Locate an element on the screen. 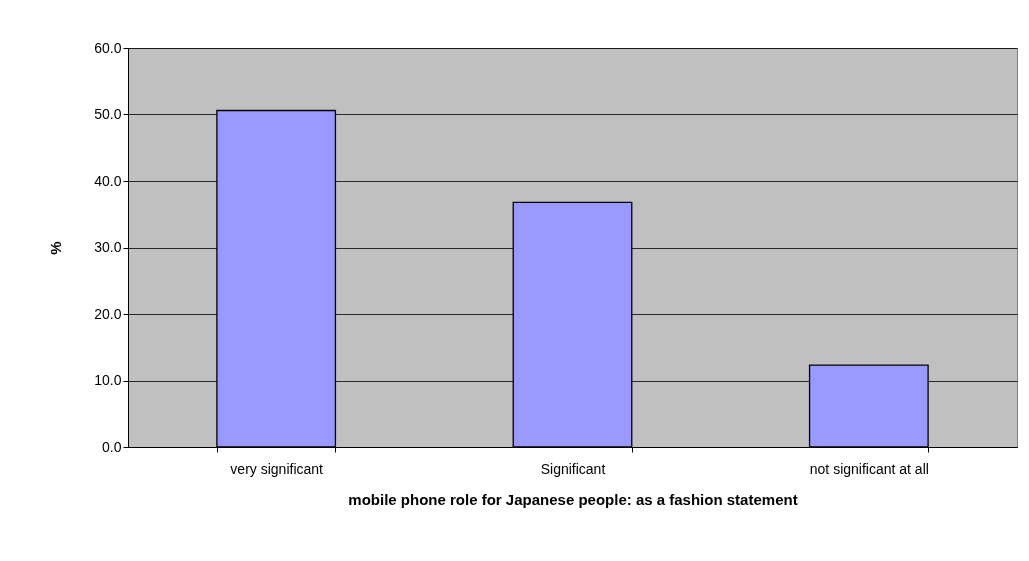  y-tick-label: 30.0 is located at coordinates (108, 247).